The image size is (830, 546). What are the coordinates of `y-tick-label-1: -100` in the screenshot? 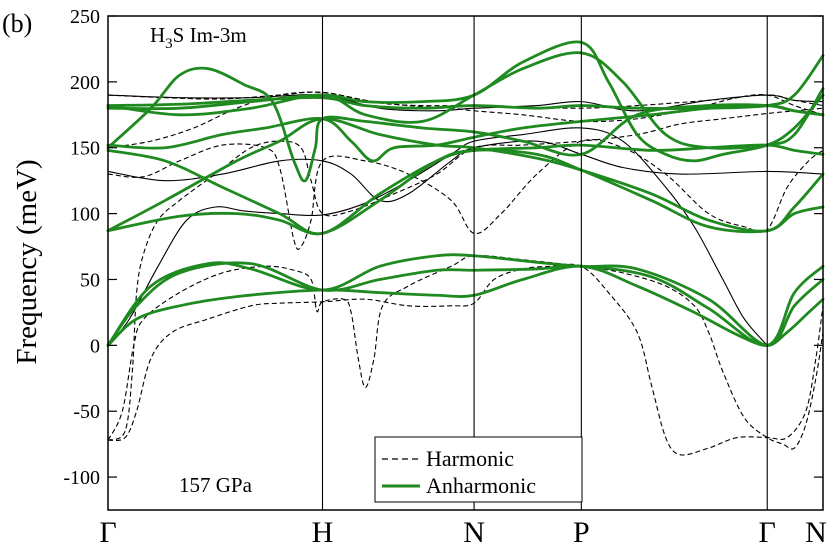 It's located at (81, 478).